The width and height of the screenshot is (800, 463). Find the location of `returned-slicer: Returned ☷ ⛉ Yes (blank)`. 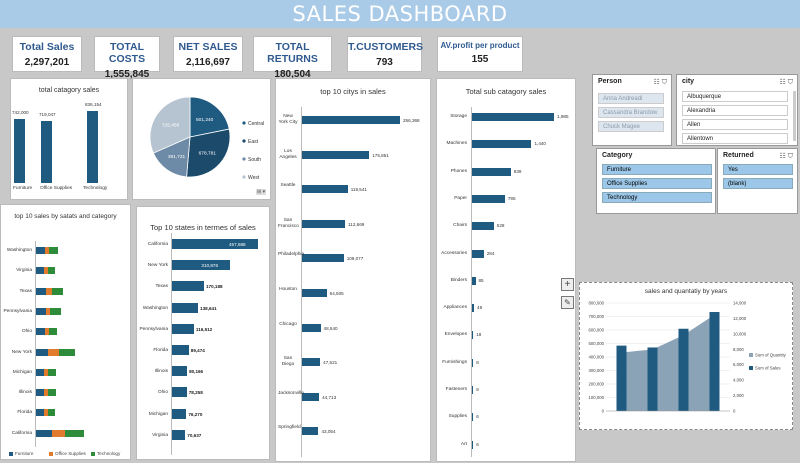

returned-slicer: Returned ☷ ⛉ Yes (blank) is located at coordinates (757, 181).